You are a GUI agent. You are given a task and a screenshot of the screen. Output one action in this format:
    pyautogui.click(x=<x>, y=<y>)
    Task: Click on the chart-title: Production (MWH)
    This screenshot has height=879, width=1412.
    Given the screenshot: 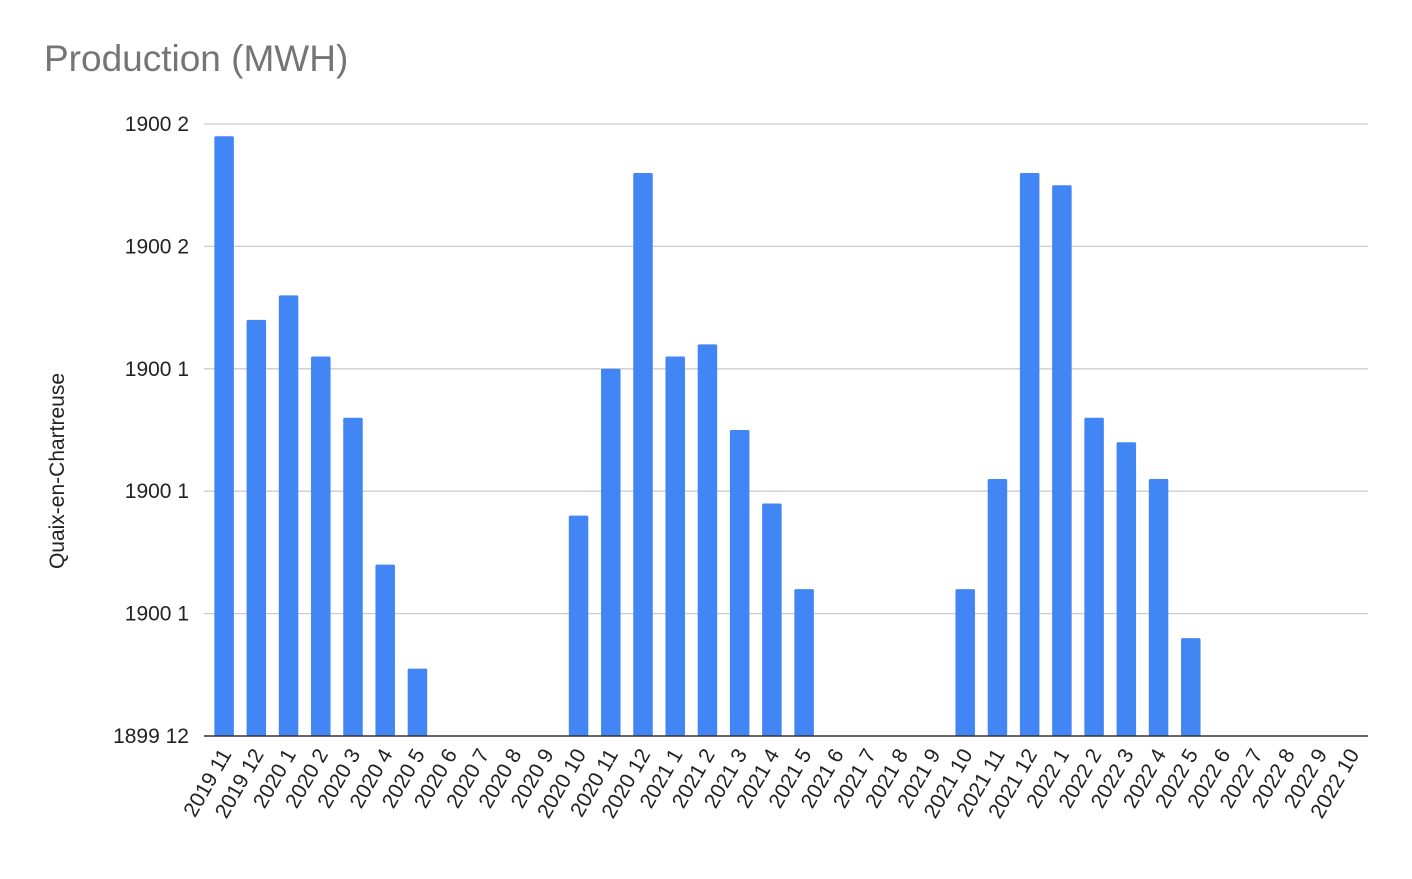 What is the action you would take?
    pyautogui.click(x=196, y=58)
    